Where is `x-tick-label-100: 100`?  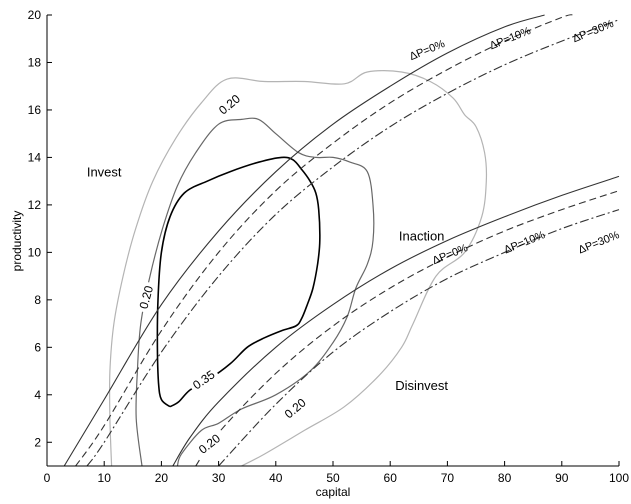
x-tick-label-100: 100 is located at coordinates (619, 478).